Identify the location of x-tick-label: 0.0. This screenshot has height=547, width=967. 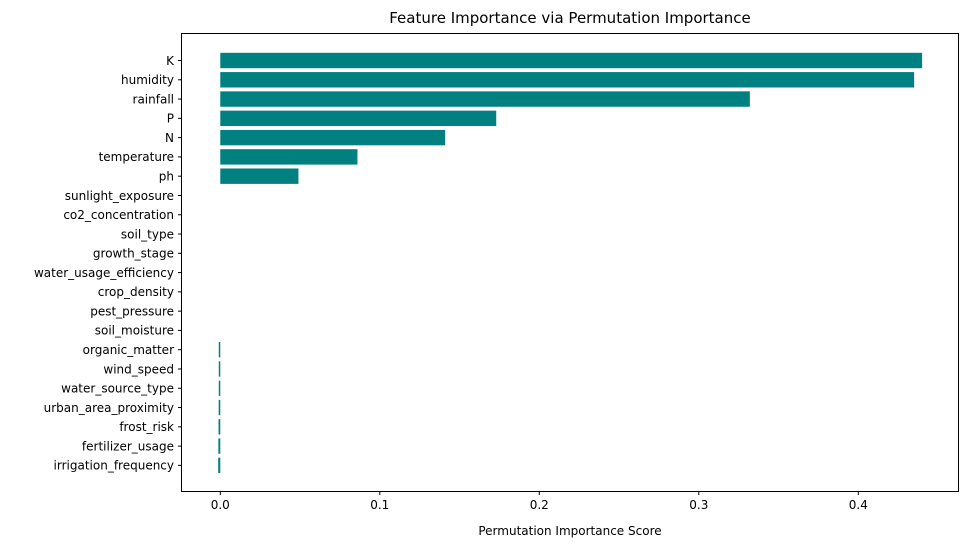
(220, 505).